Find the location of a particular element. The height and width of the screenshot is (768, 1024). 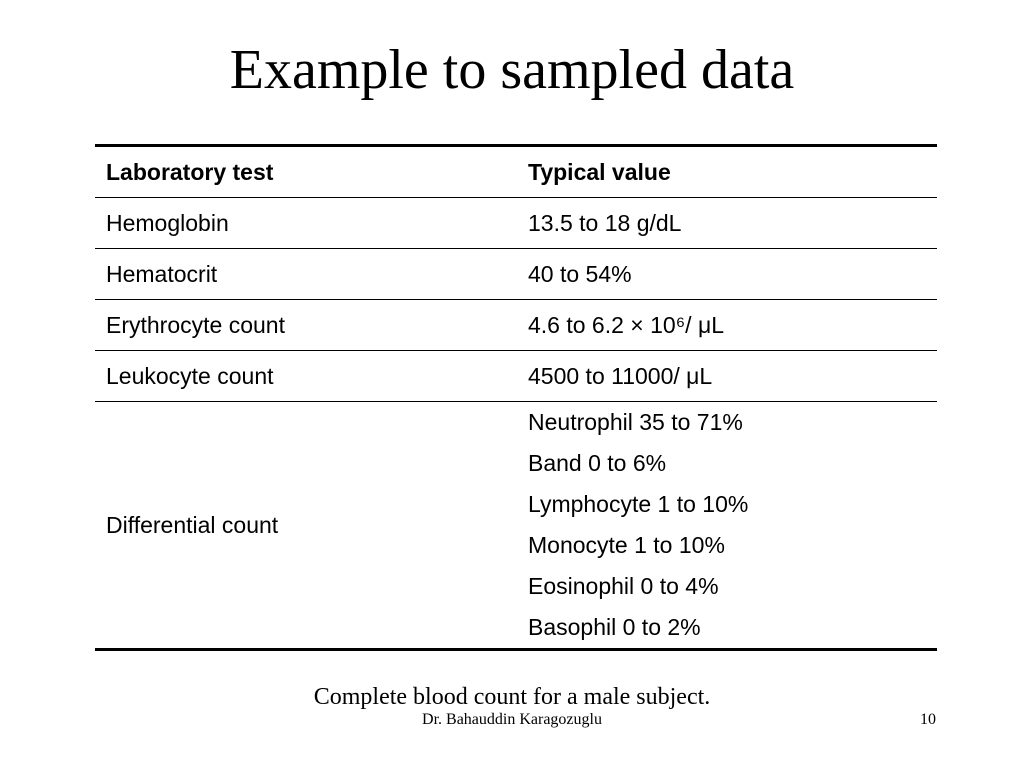

cell-text: Differential count is located at coordinates (192, 524).